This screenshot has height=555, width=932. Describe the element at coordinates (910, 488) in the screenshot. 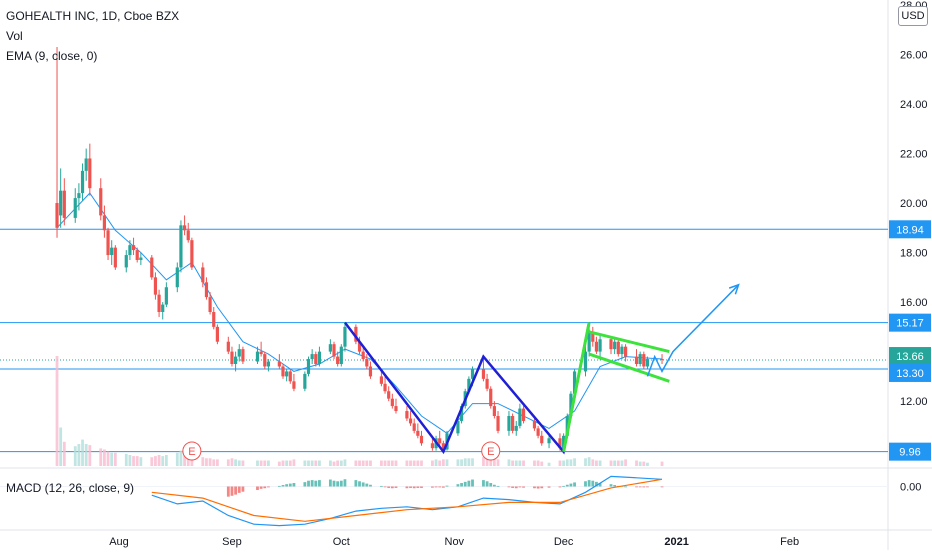

I see `macd-tick-label: 0.00` at that location.